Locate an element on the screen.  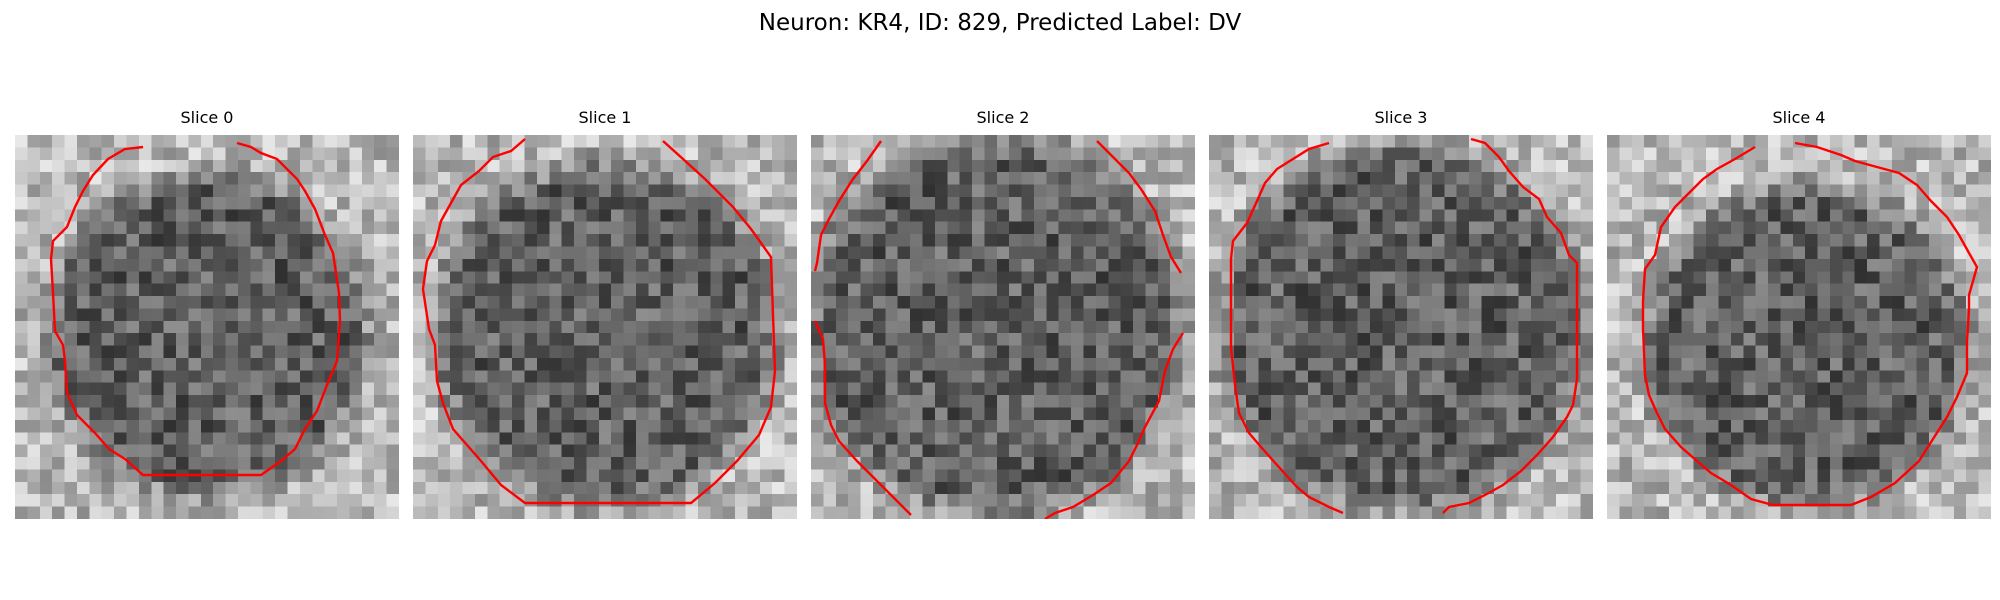
slice-title-4: Slice 4 is located at coordinates (1799, 117).